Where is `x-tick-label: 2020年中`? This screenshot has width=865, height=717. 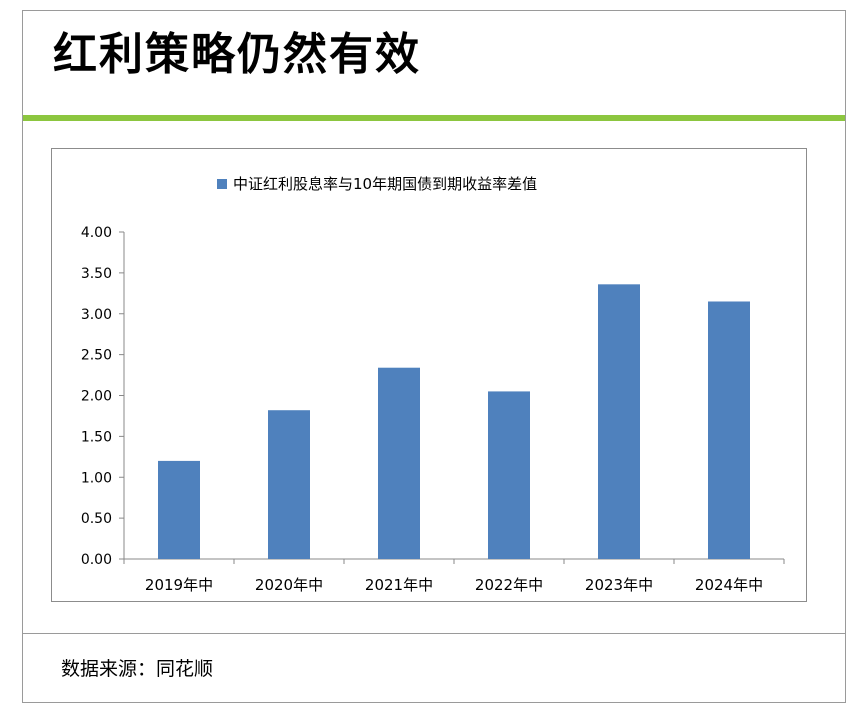 x-tick-label: 2020年中 is located at coordinates (289, 585).